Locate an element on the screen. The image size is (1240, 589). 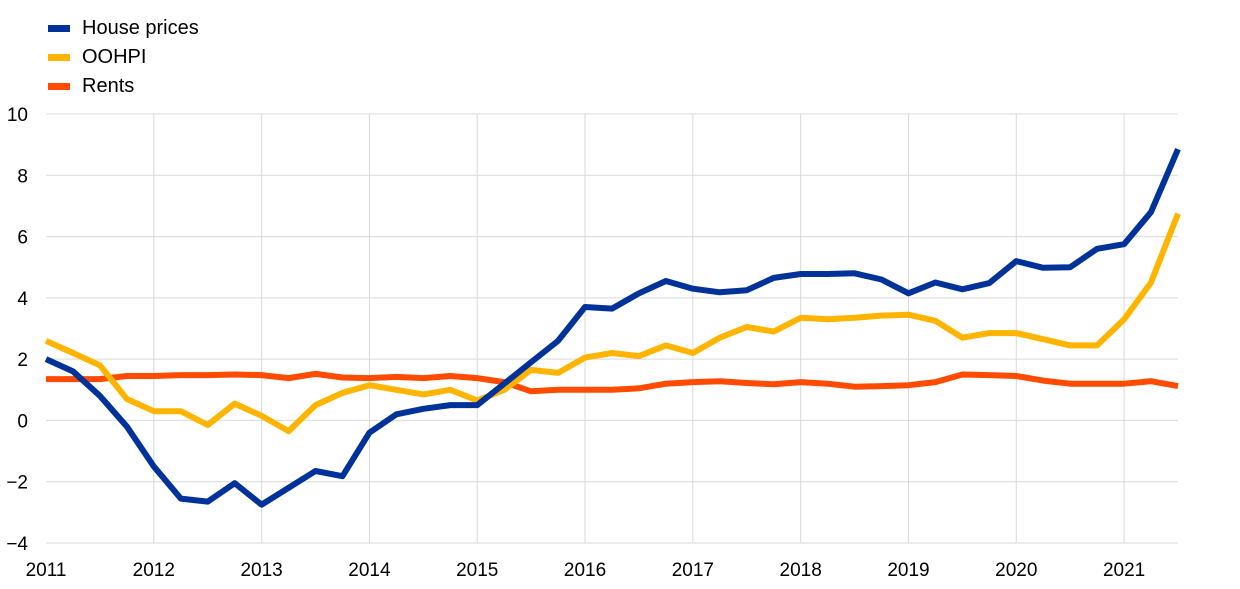
y-tick-label: 8 is located at coordinates (22, 176).